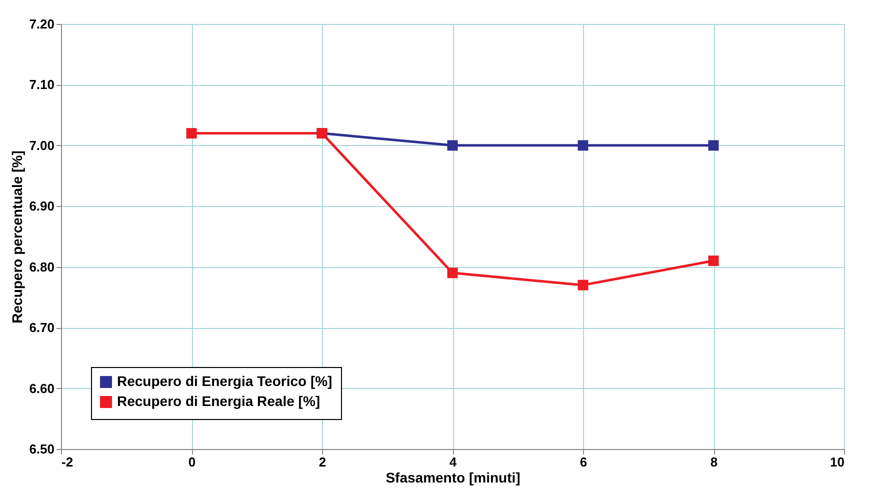 The width and height of the screenshot is (877, 494). What do you see at coordinates (218, 401) in the screenshot?
I see `legend-label: Recupero di Energia Reale [%]` at bounding box center [218, 401].